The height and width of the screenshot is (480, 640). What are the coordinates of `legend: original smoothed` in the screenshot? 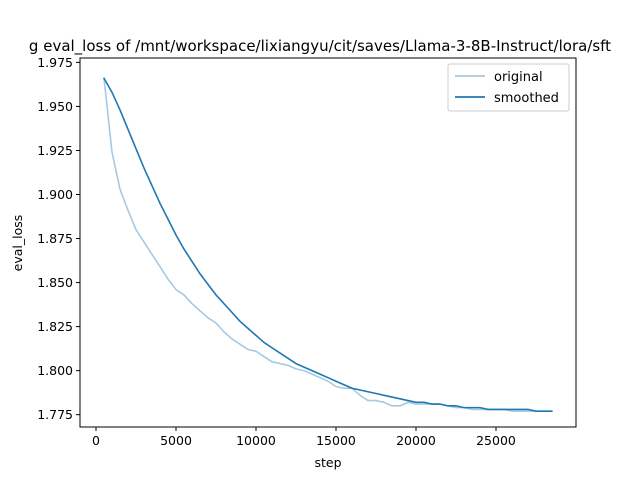 It's located at (508, 87).